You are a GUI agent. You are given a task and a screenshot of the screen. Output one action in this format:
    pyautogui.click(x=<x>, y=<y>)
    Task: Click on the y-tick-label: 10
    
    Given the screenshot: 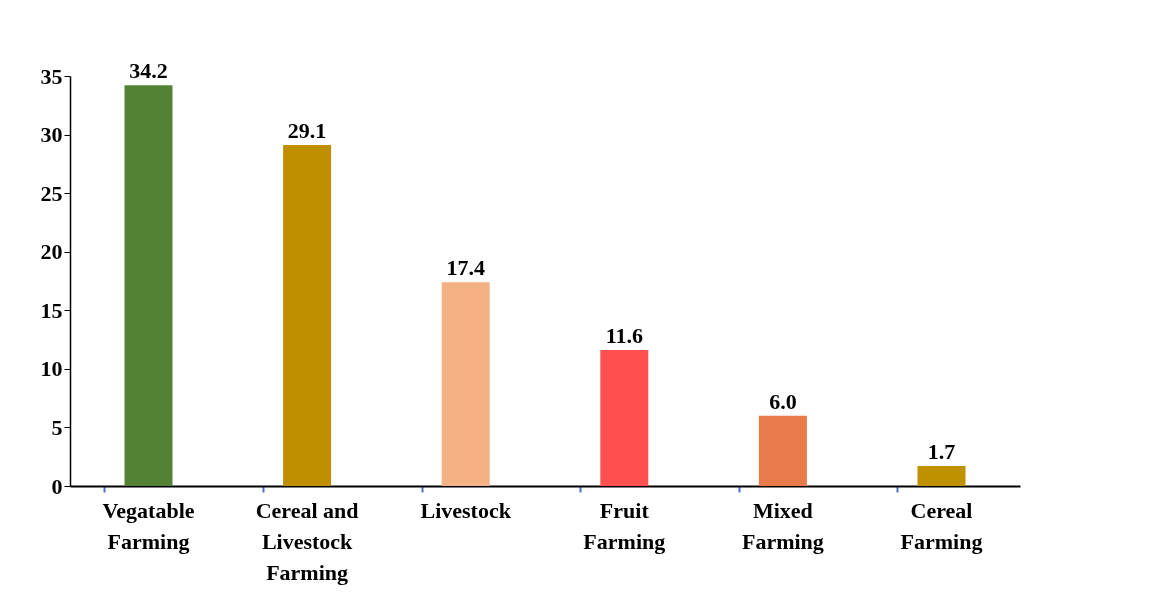 What is the action you would take?
    pyautogui.click(x=51, y=369)
    